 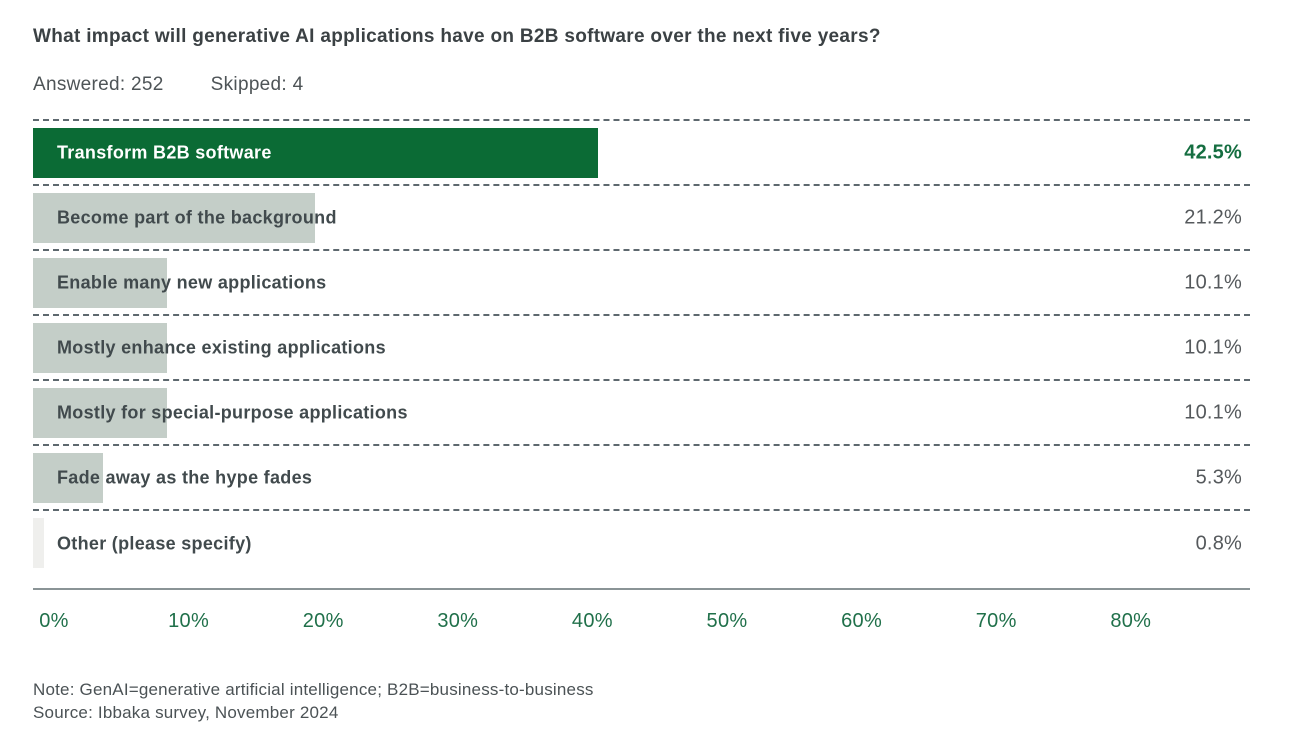 I want to click on x-axis-line, so click(x=641, y=589).